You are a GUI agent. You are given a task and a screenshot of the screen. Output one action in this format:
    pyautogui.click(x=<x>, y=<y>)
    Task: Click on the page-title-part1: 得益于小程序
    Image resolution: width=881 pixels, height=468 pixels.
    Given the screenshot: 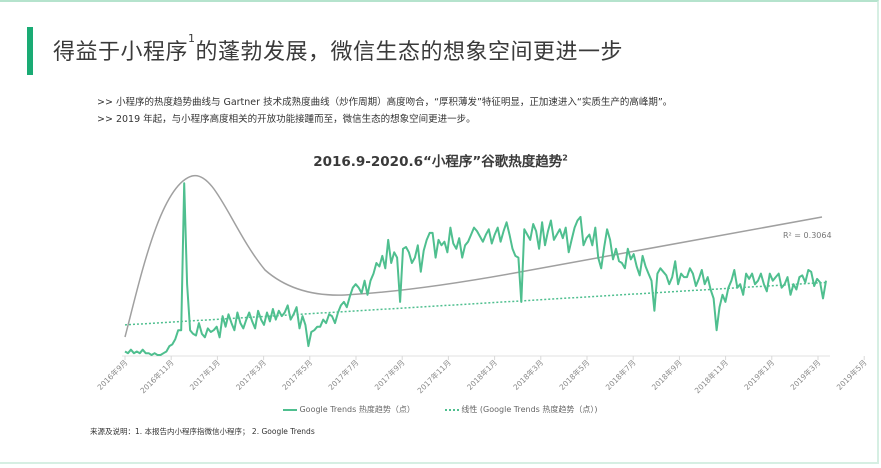 What is the action you would take?
    pyautogui.click(x=121, y=52)
    